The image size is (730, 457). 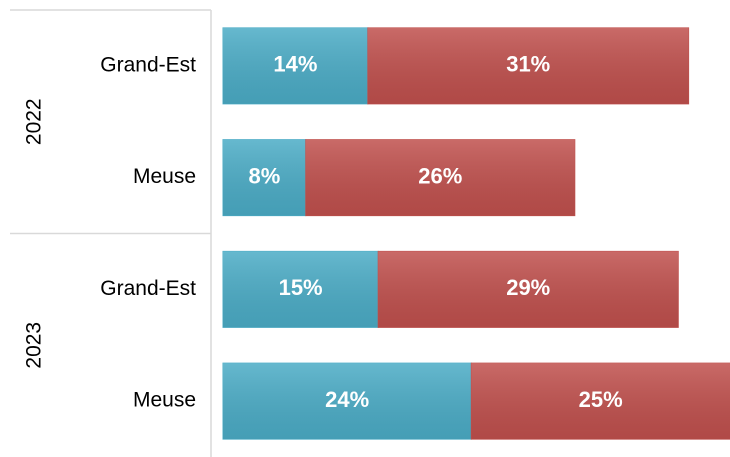 I want to click on value-label: 26%, so click(x=440, y=175).